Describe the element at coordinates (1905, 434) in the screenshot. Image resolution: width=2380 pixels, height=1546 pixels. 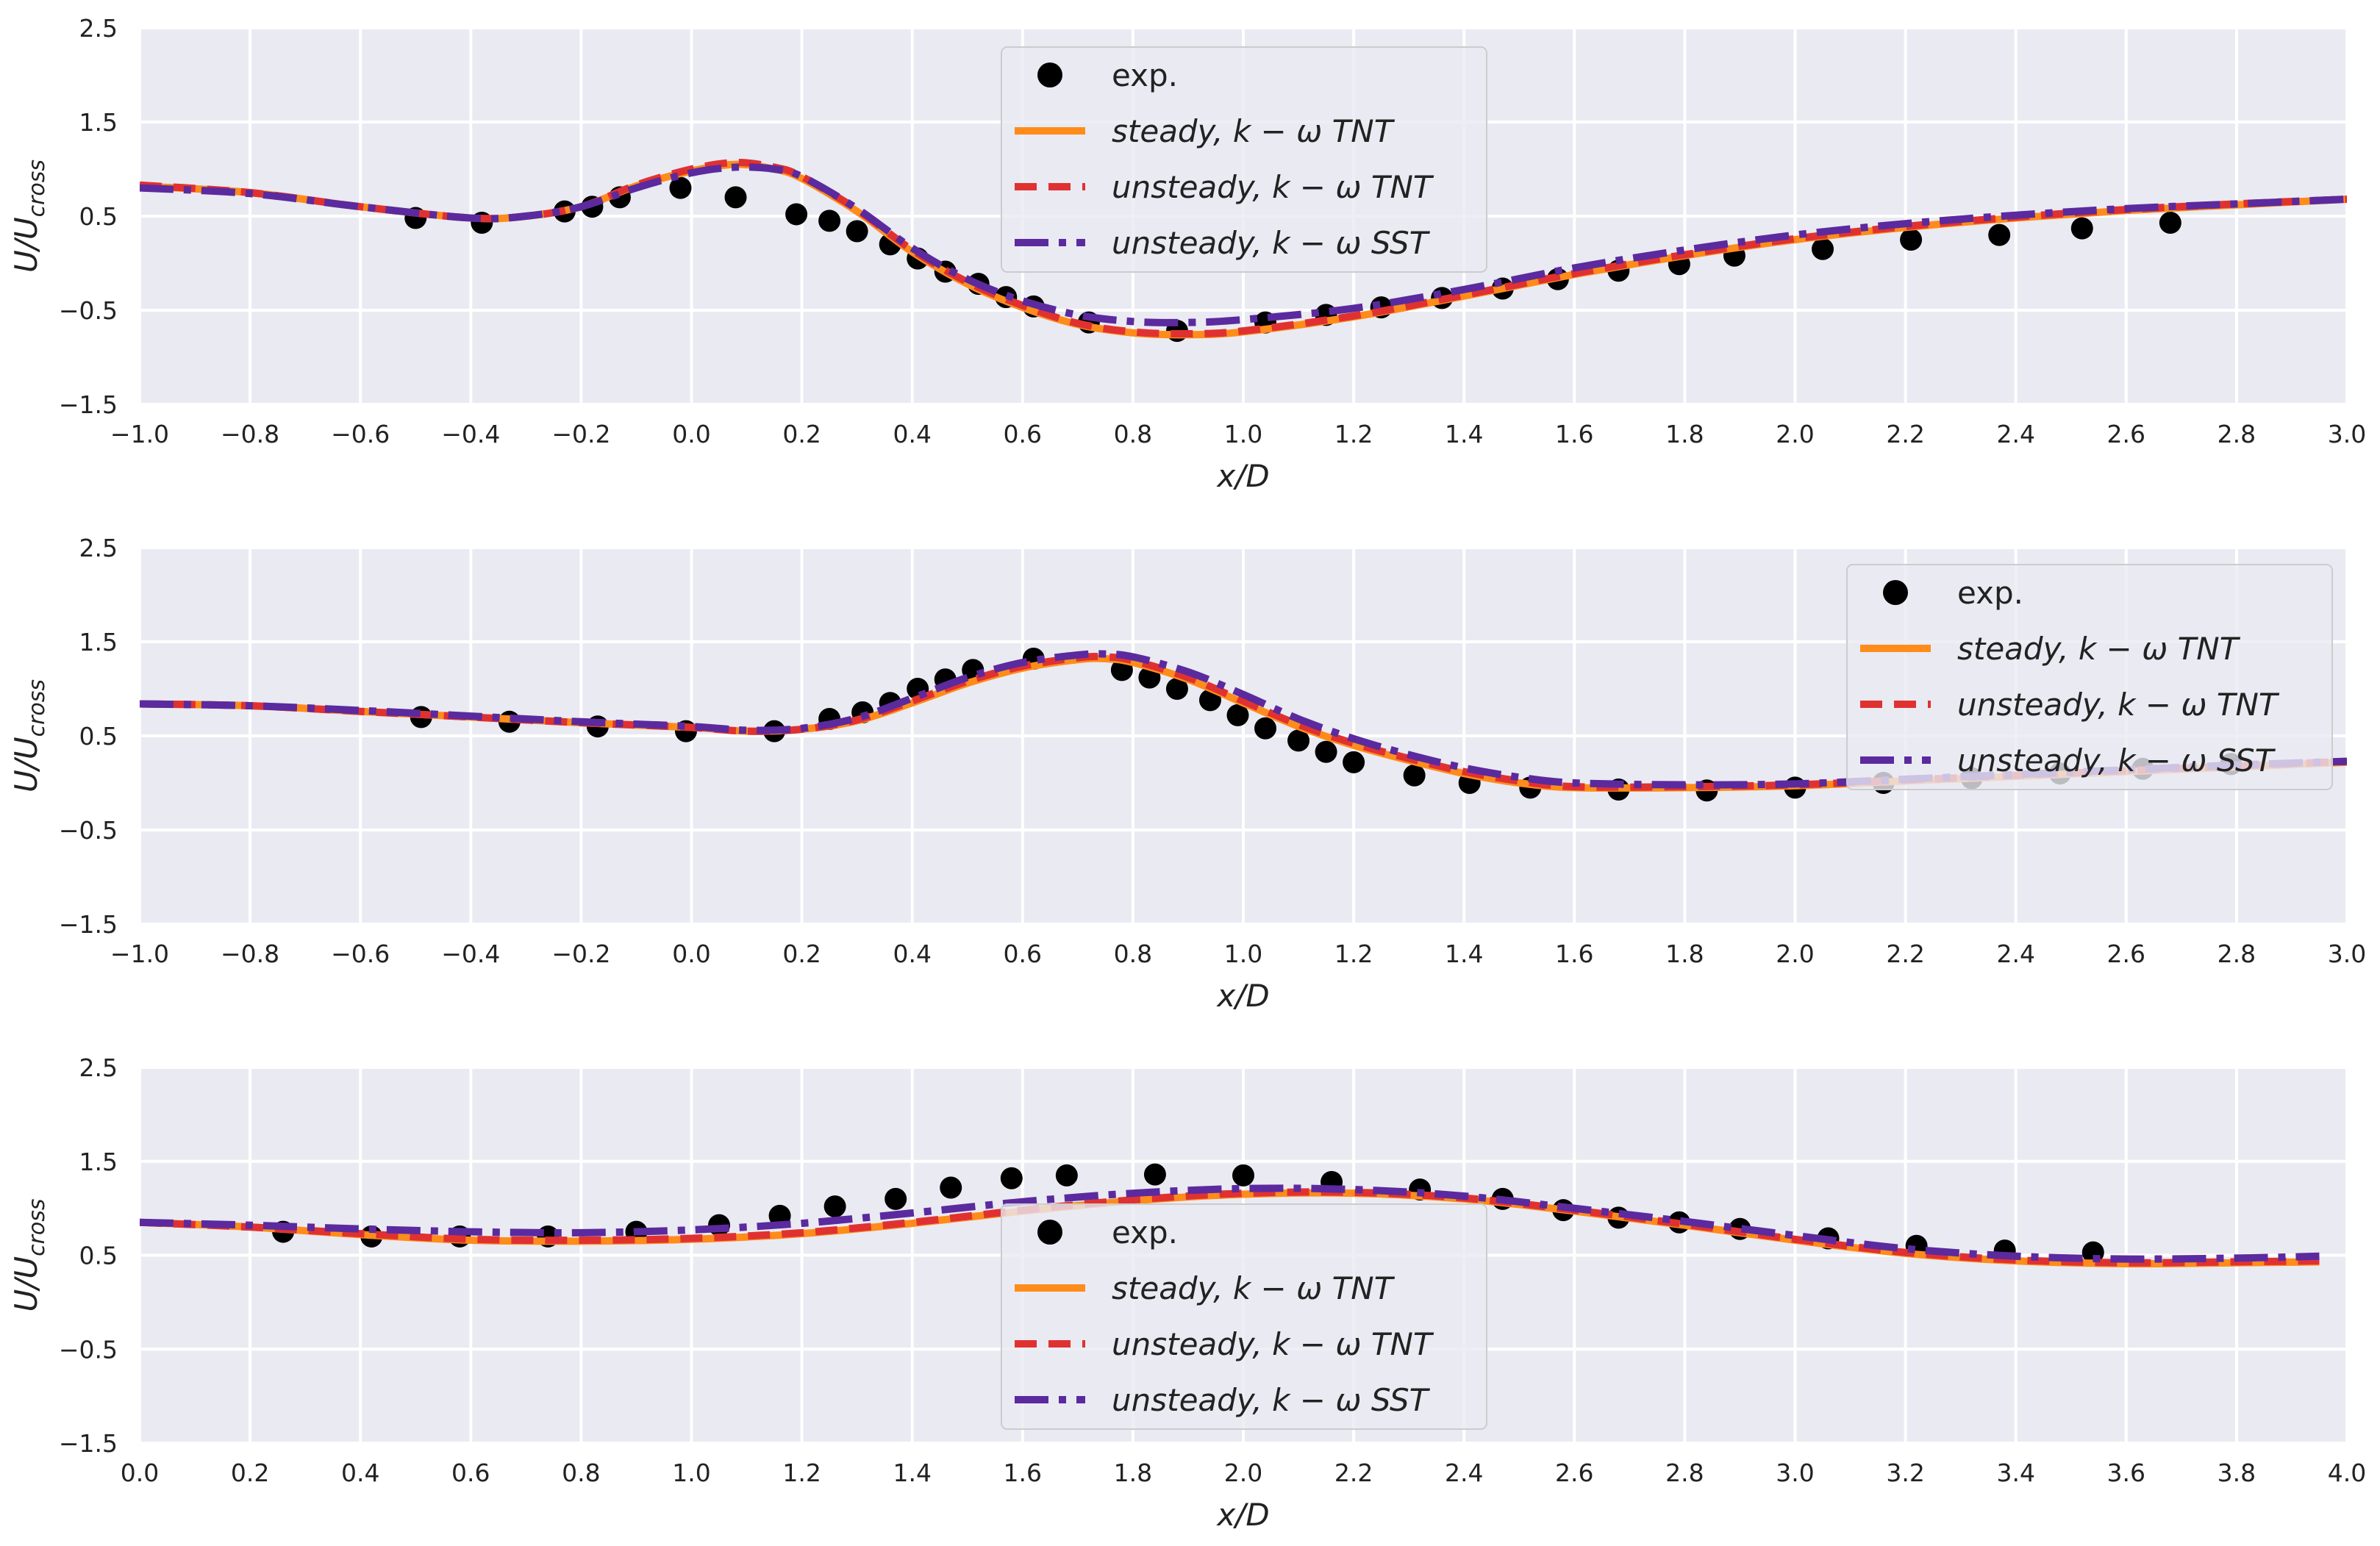
I see `x-tick-label: 2.2` at that location.